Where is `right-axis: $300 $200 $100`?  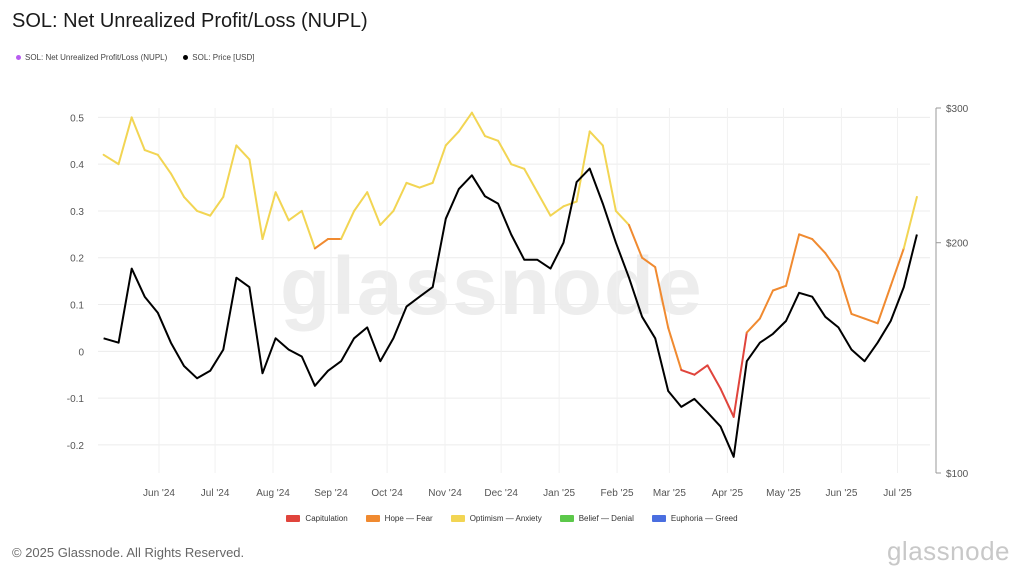
right-axis: $300 $200 $100 is located at coordinates (952, 292).